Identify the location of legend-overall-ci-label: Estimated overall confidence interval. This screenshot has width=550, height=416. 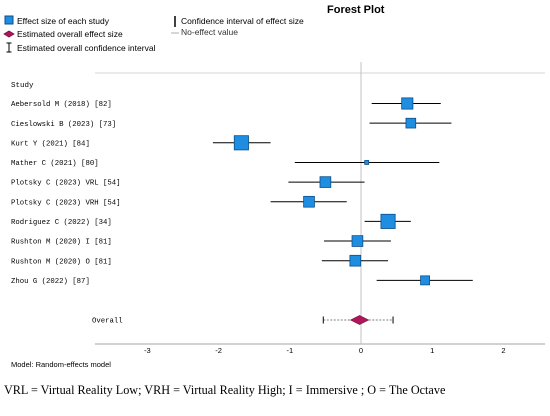
(86, 48).